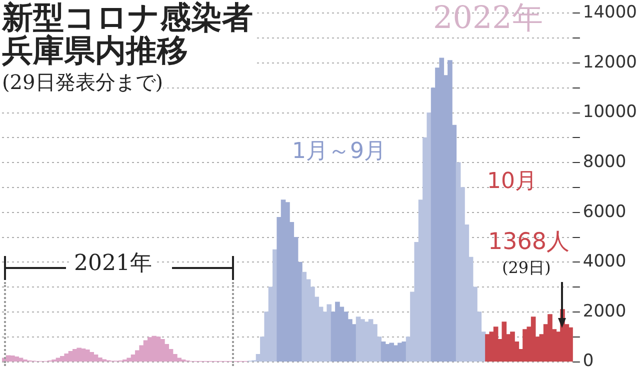  Describe the element at coordinates (604, 311) in the screenshot. I see `y-tick-label: 2000` at that location.